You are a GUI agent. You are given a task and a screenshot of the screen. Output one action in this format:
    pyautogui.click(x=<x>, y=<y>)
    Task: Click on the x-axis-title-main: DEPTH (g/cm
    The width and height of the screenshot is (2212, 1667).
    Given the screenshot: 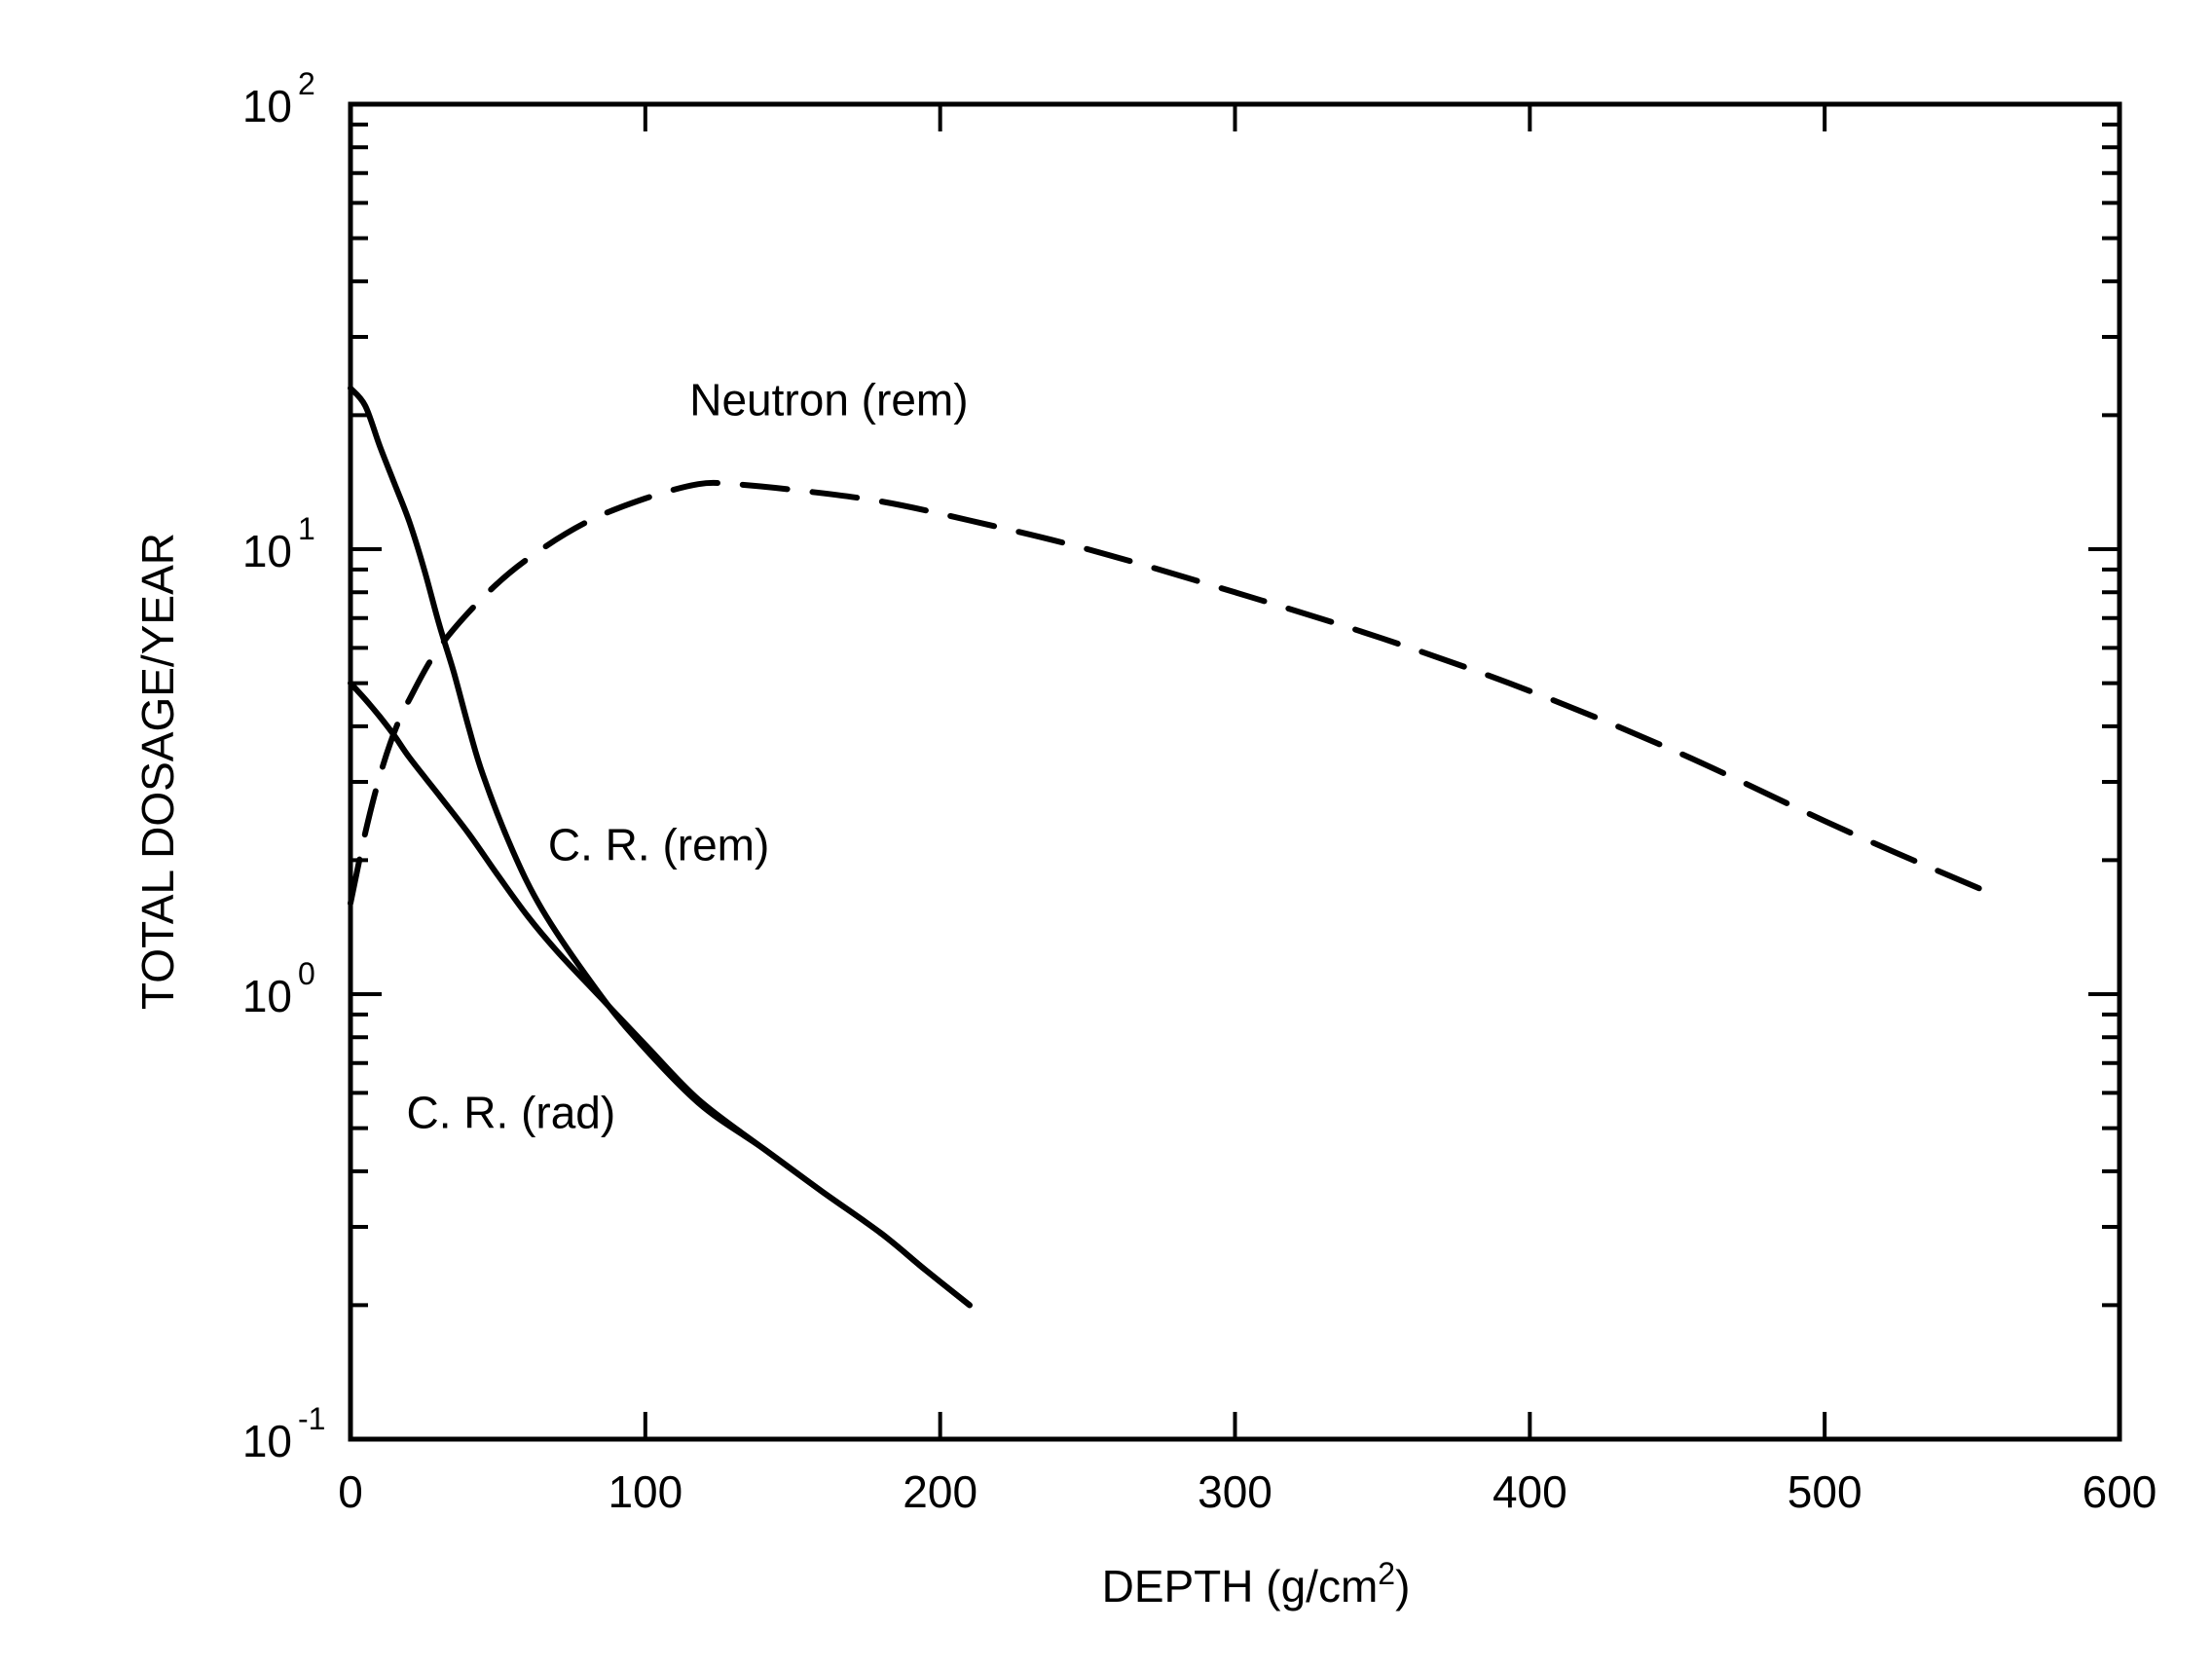 What is the action you would take?
    pyautogui.click(x=1240, y=1586)
    